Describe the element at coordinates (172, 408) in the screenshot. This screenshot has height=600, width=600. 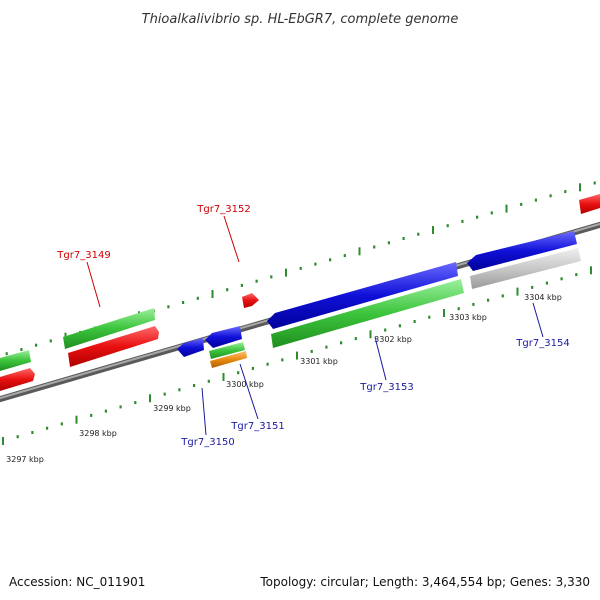
I see `tick-label-3299: 3299 kbp` at that location.